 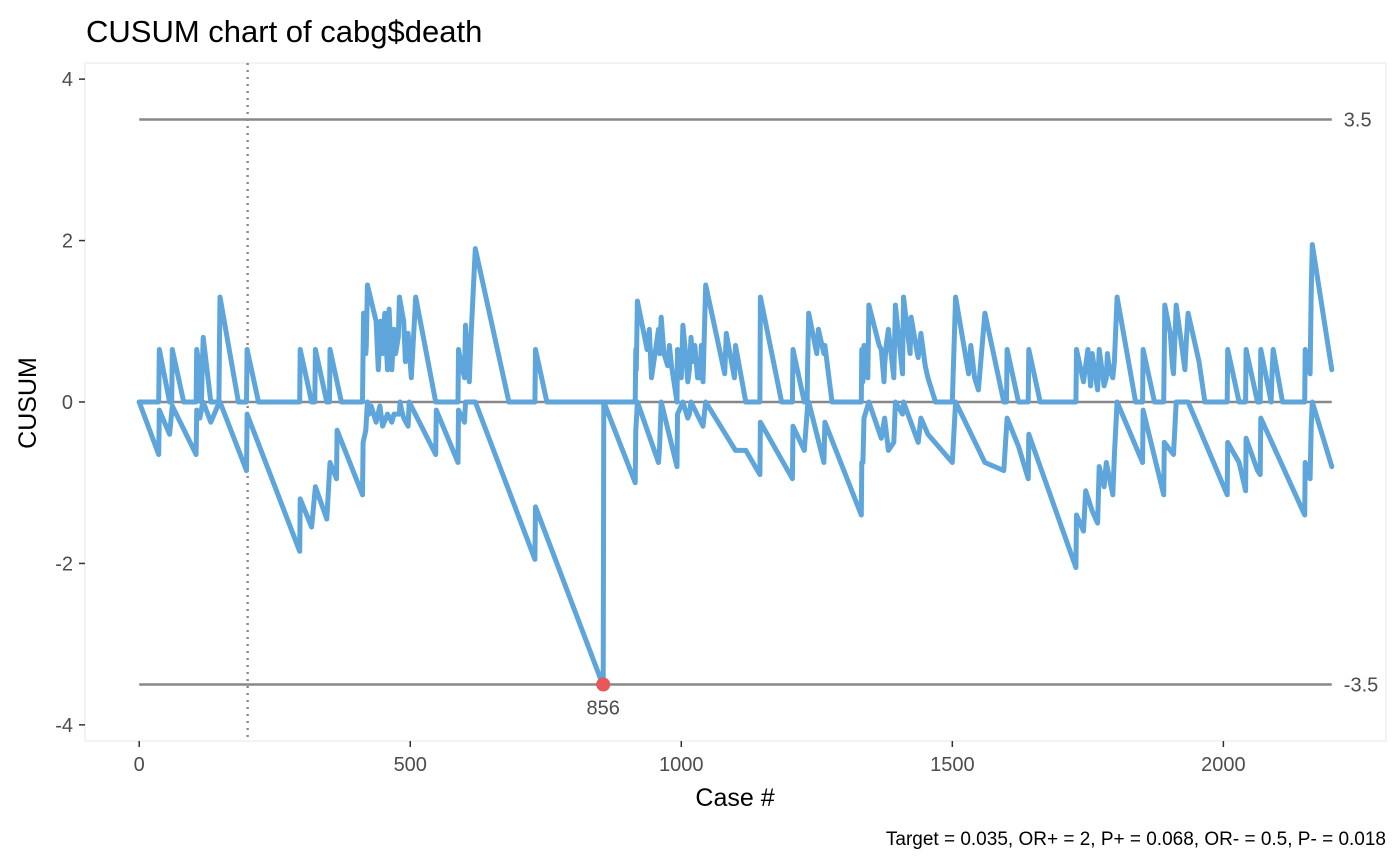 I want to click on chart-title: CUSUM chart of cabg$death, so click(x=284, y=31).